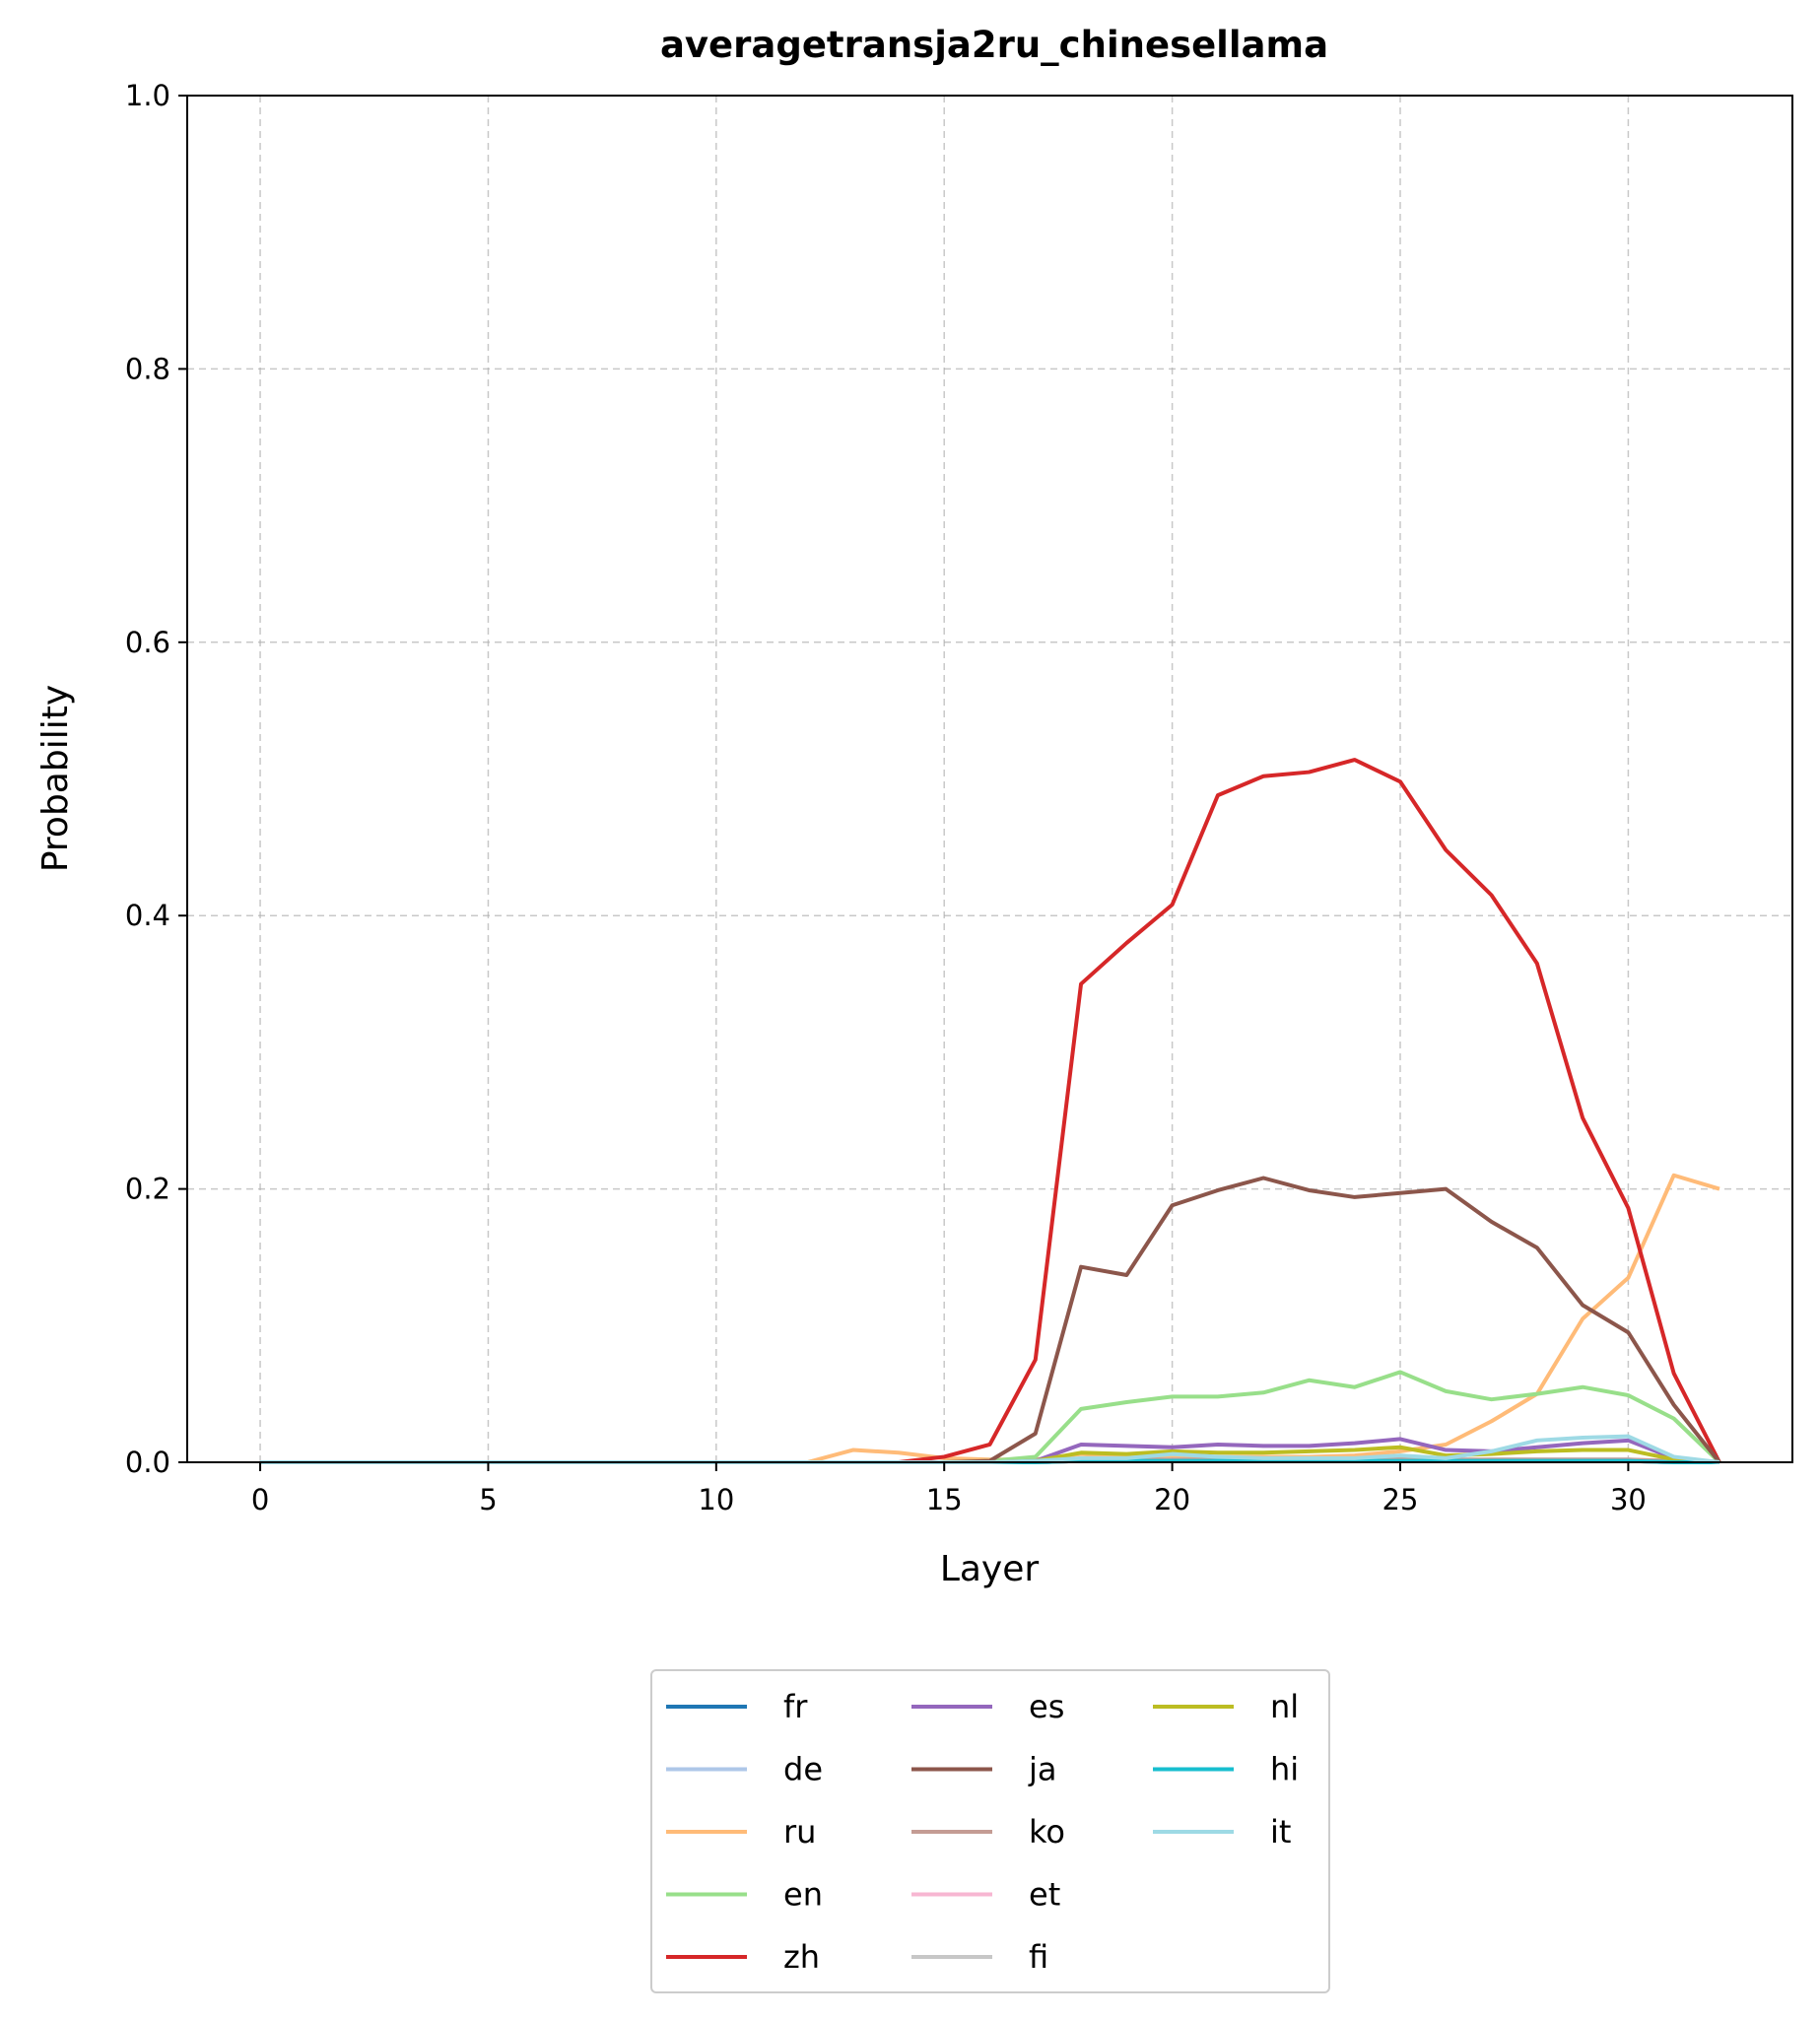  What do you see at coordinates (260, 1499) in the screenshot?
I see `x-tick-label: 0` at bounding box center [260, 1499].